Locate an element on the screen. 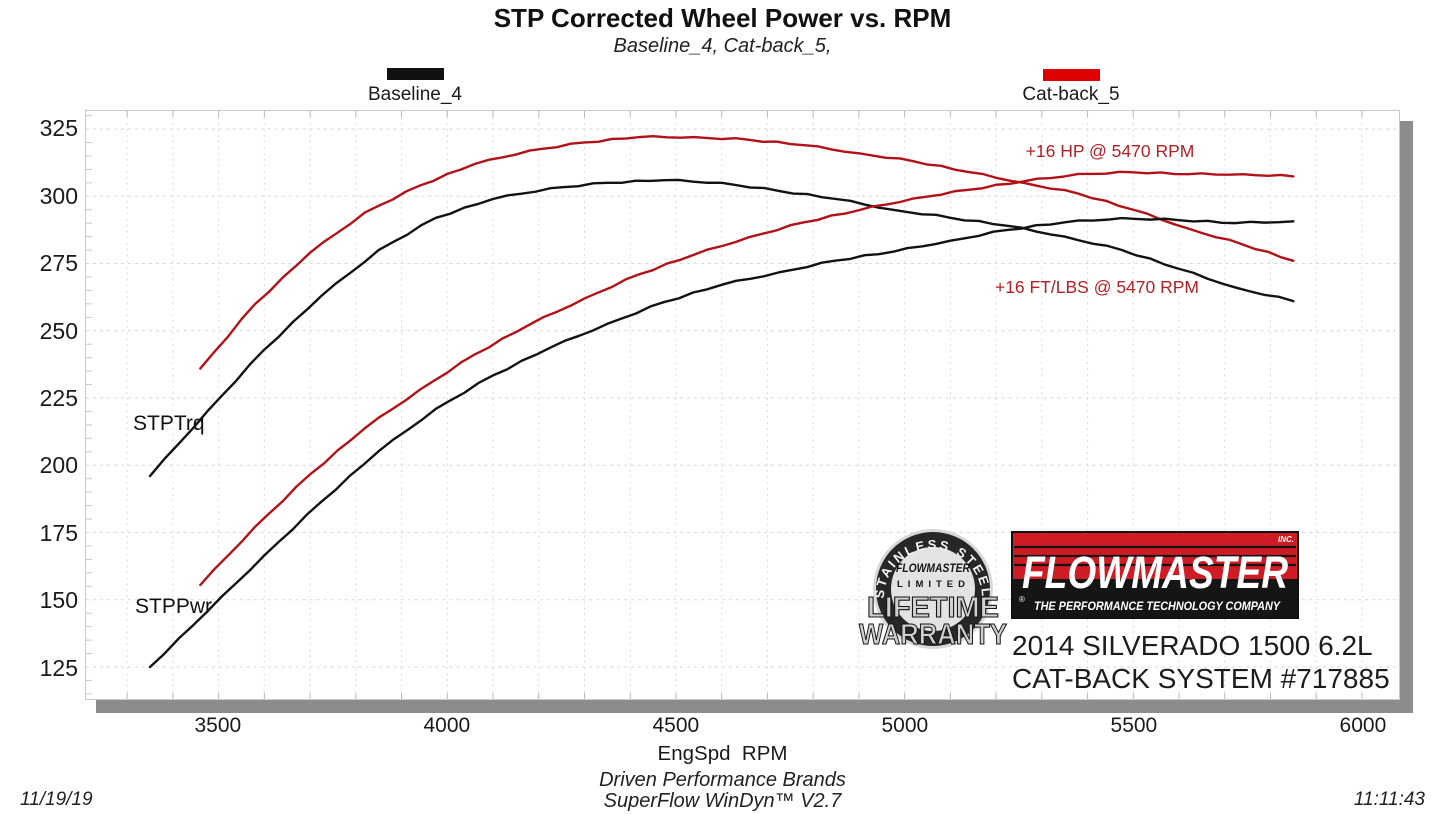 The image size is (1445, 814). x-tick-label: 4000 is located at coordinates (447, 725).